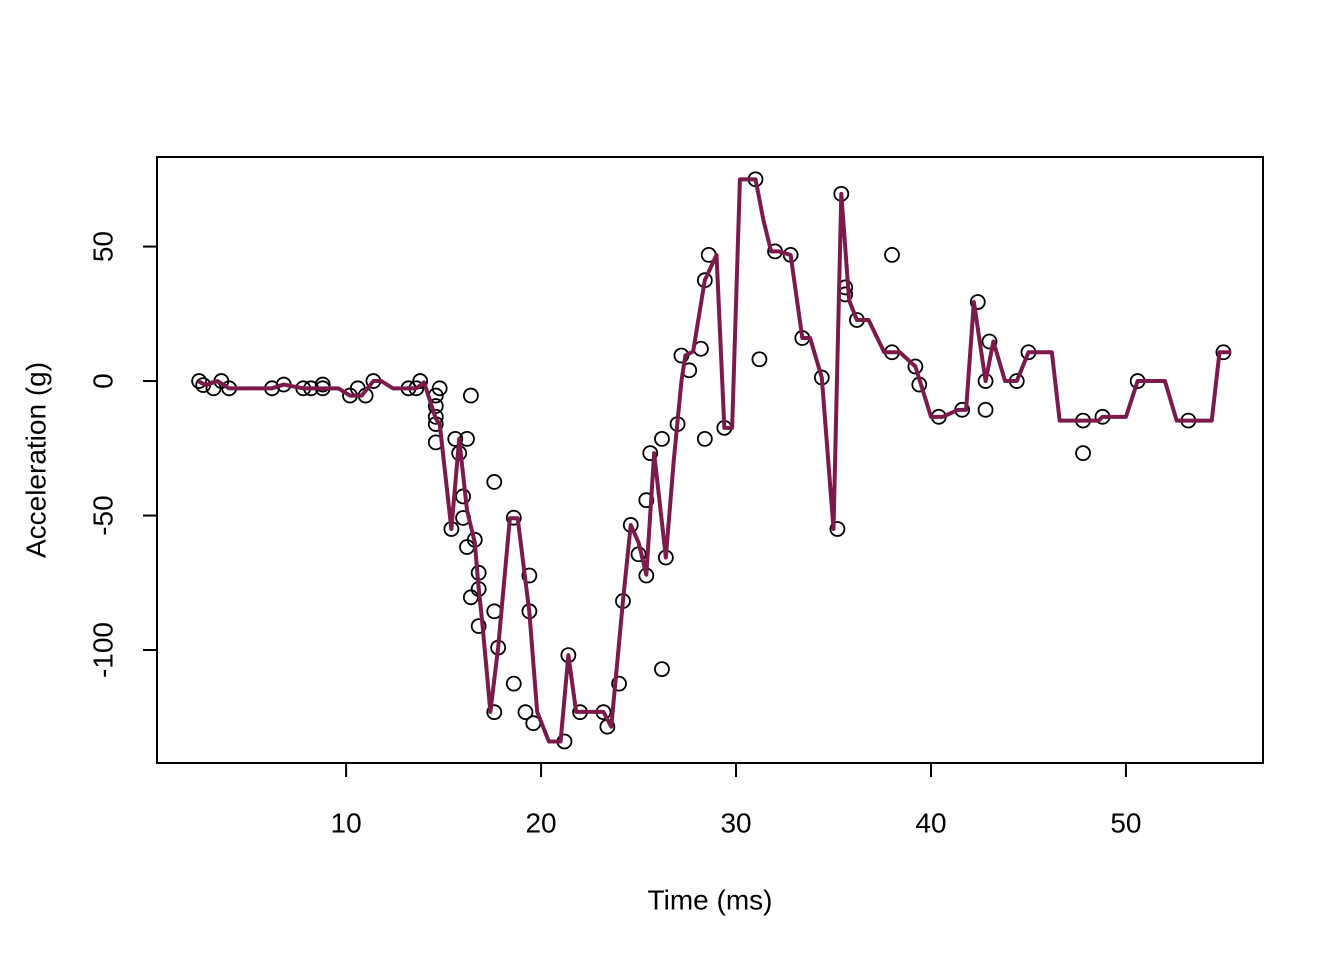  Describe the element at coordinates (735, 822) in the screenshot. I see `x-tick-label: 30` at that location.